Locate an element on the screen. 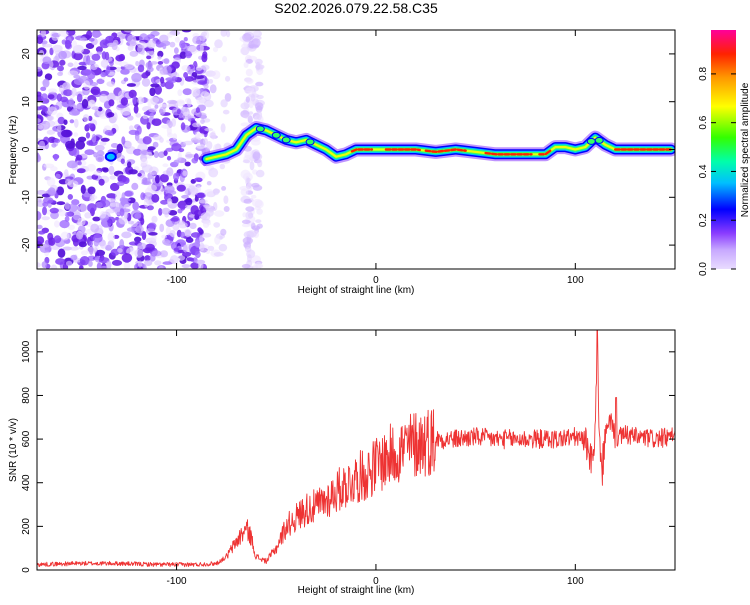  spectrogram-x-tick-label: -100 is located at coordinates (177, 280).